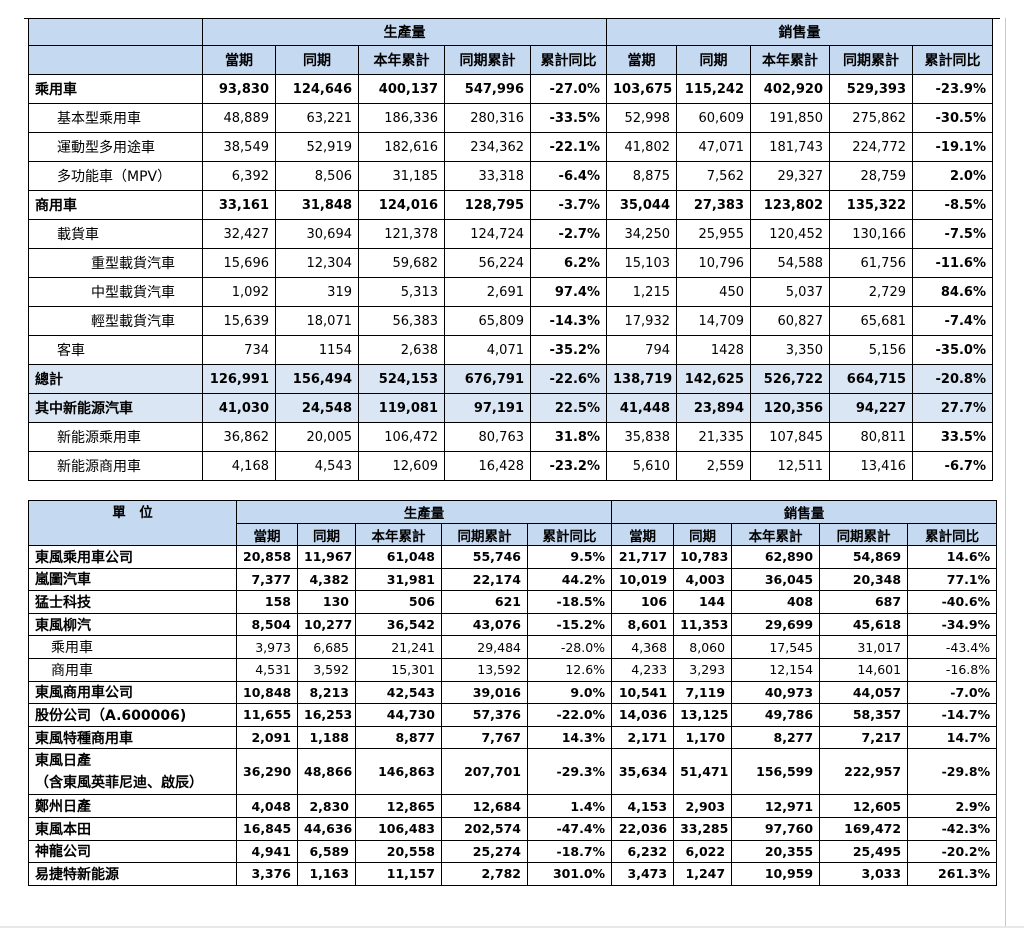  What do you see at coordinates (568, 408) in the screenshot?
I see `yoy-cell: 22.5%` at bounding box center [568, 408].